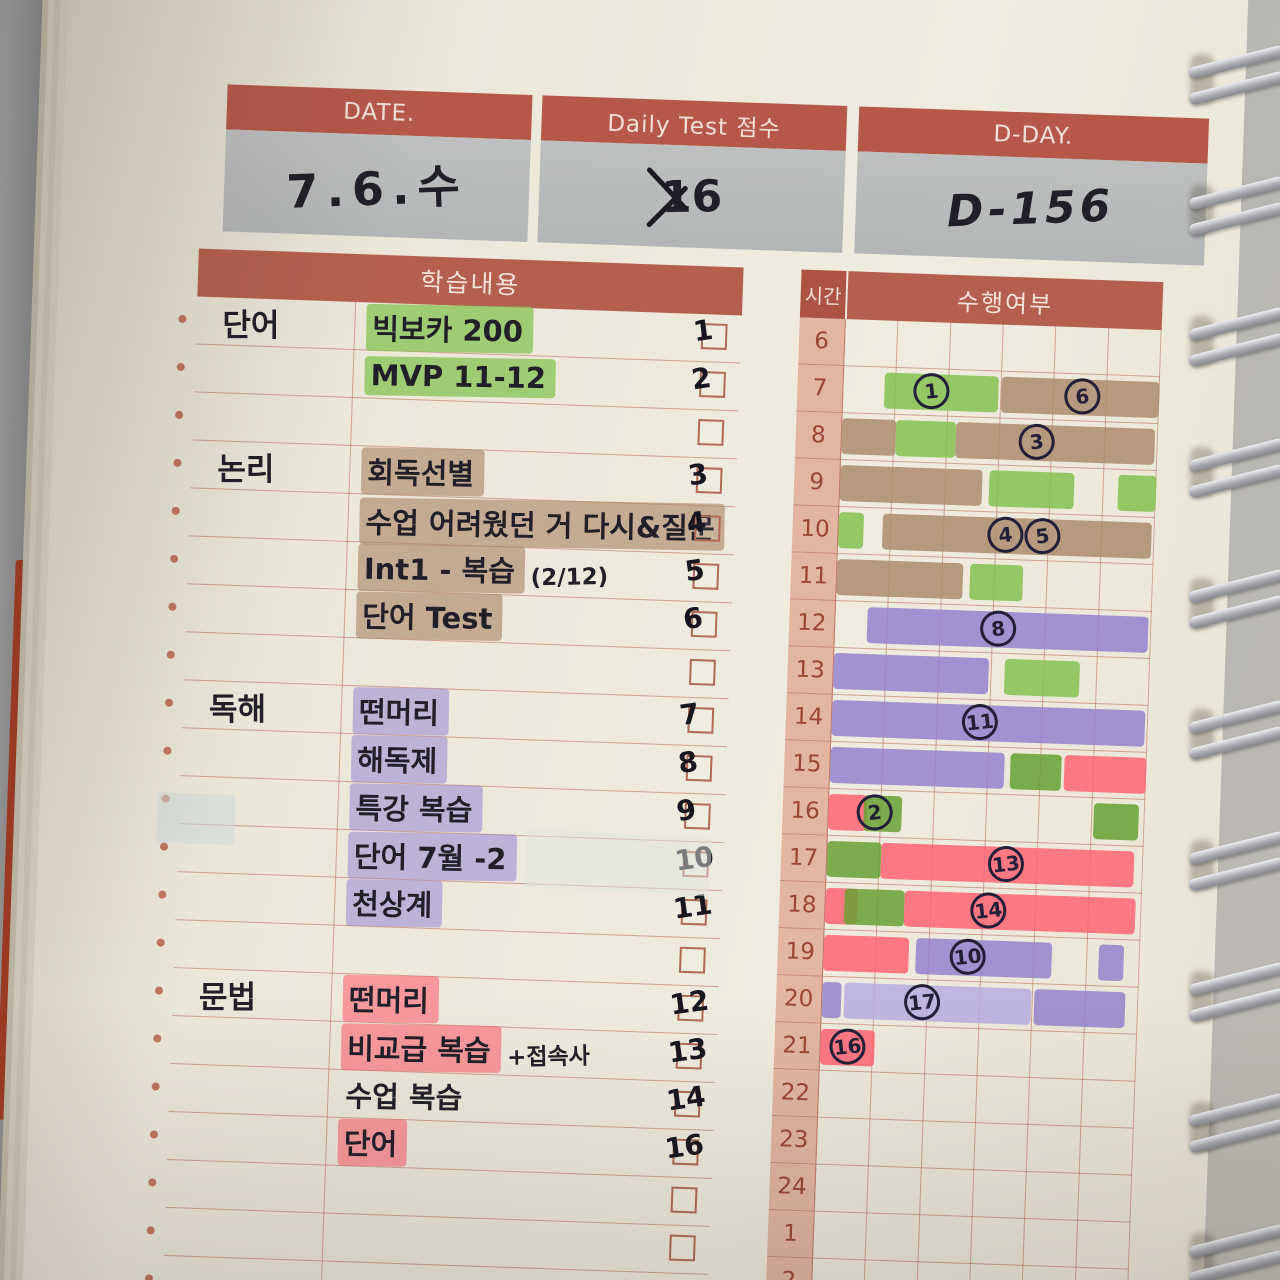  Describe the element at coordinates (399, 759) in the screenshot. I see `task-text: 해독제` at that location.